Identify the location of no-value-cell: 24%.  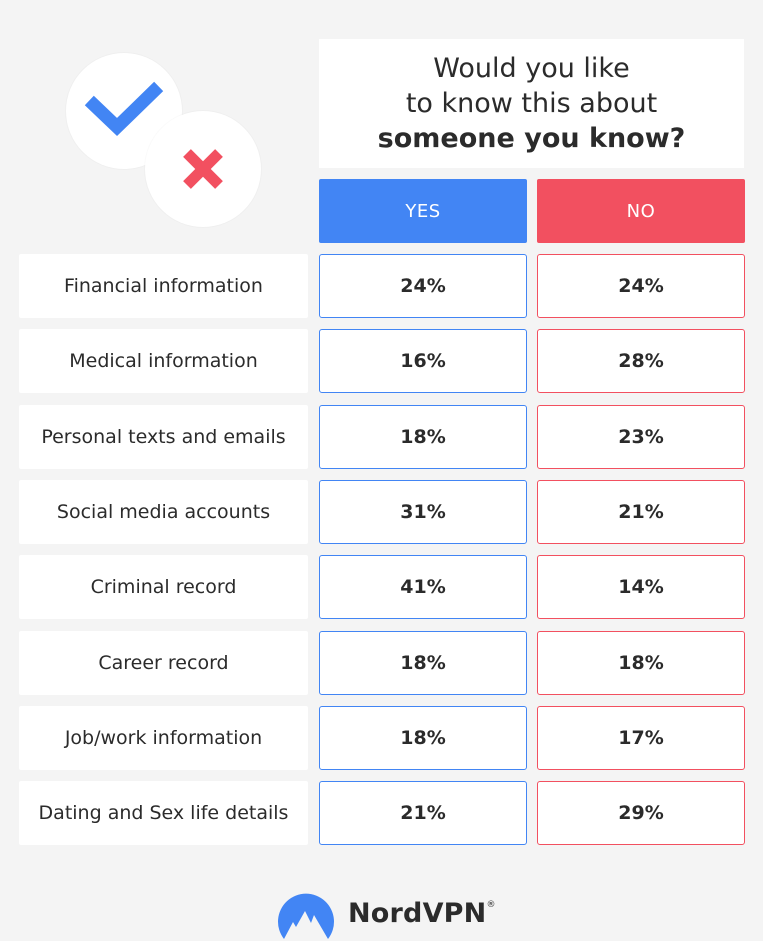
(641, 286).